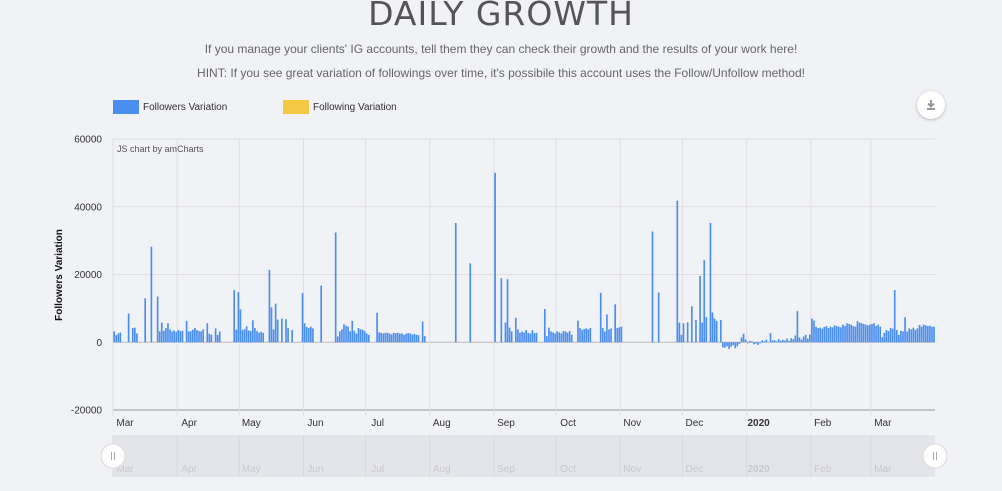 Image resolution: width=1002 pixels, height=491 pixels. I want to click on legend-item-followers: Followers Variation, so click(170, 107).